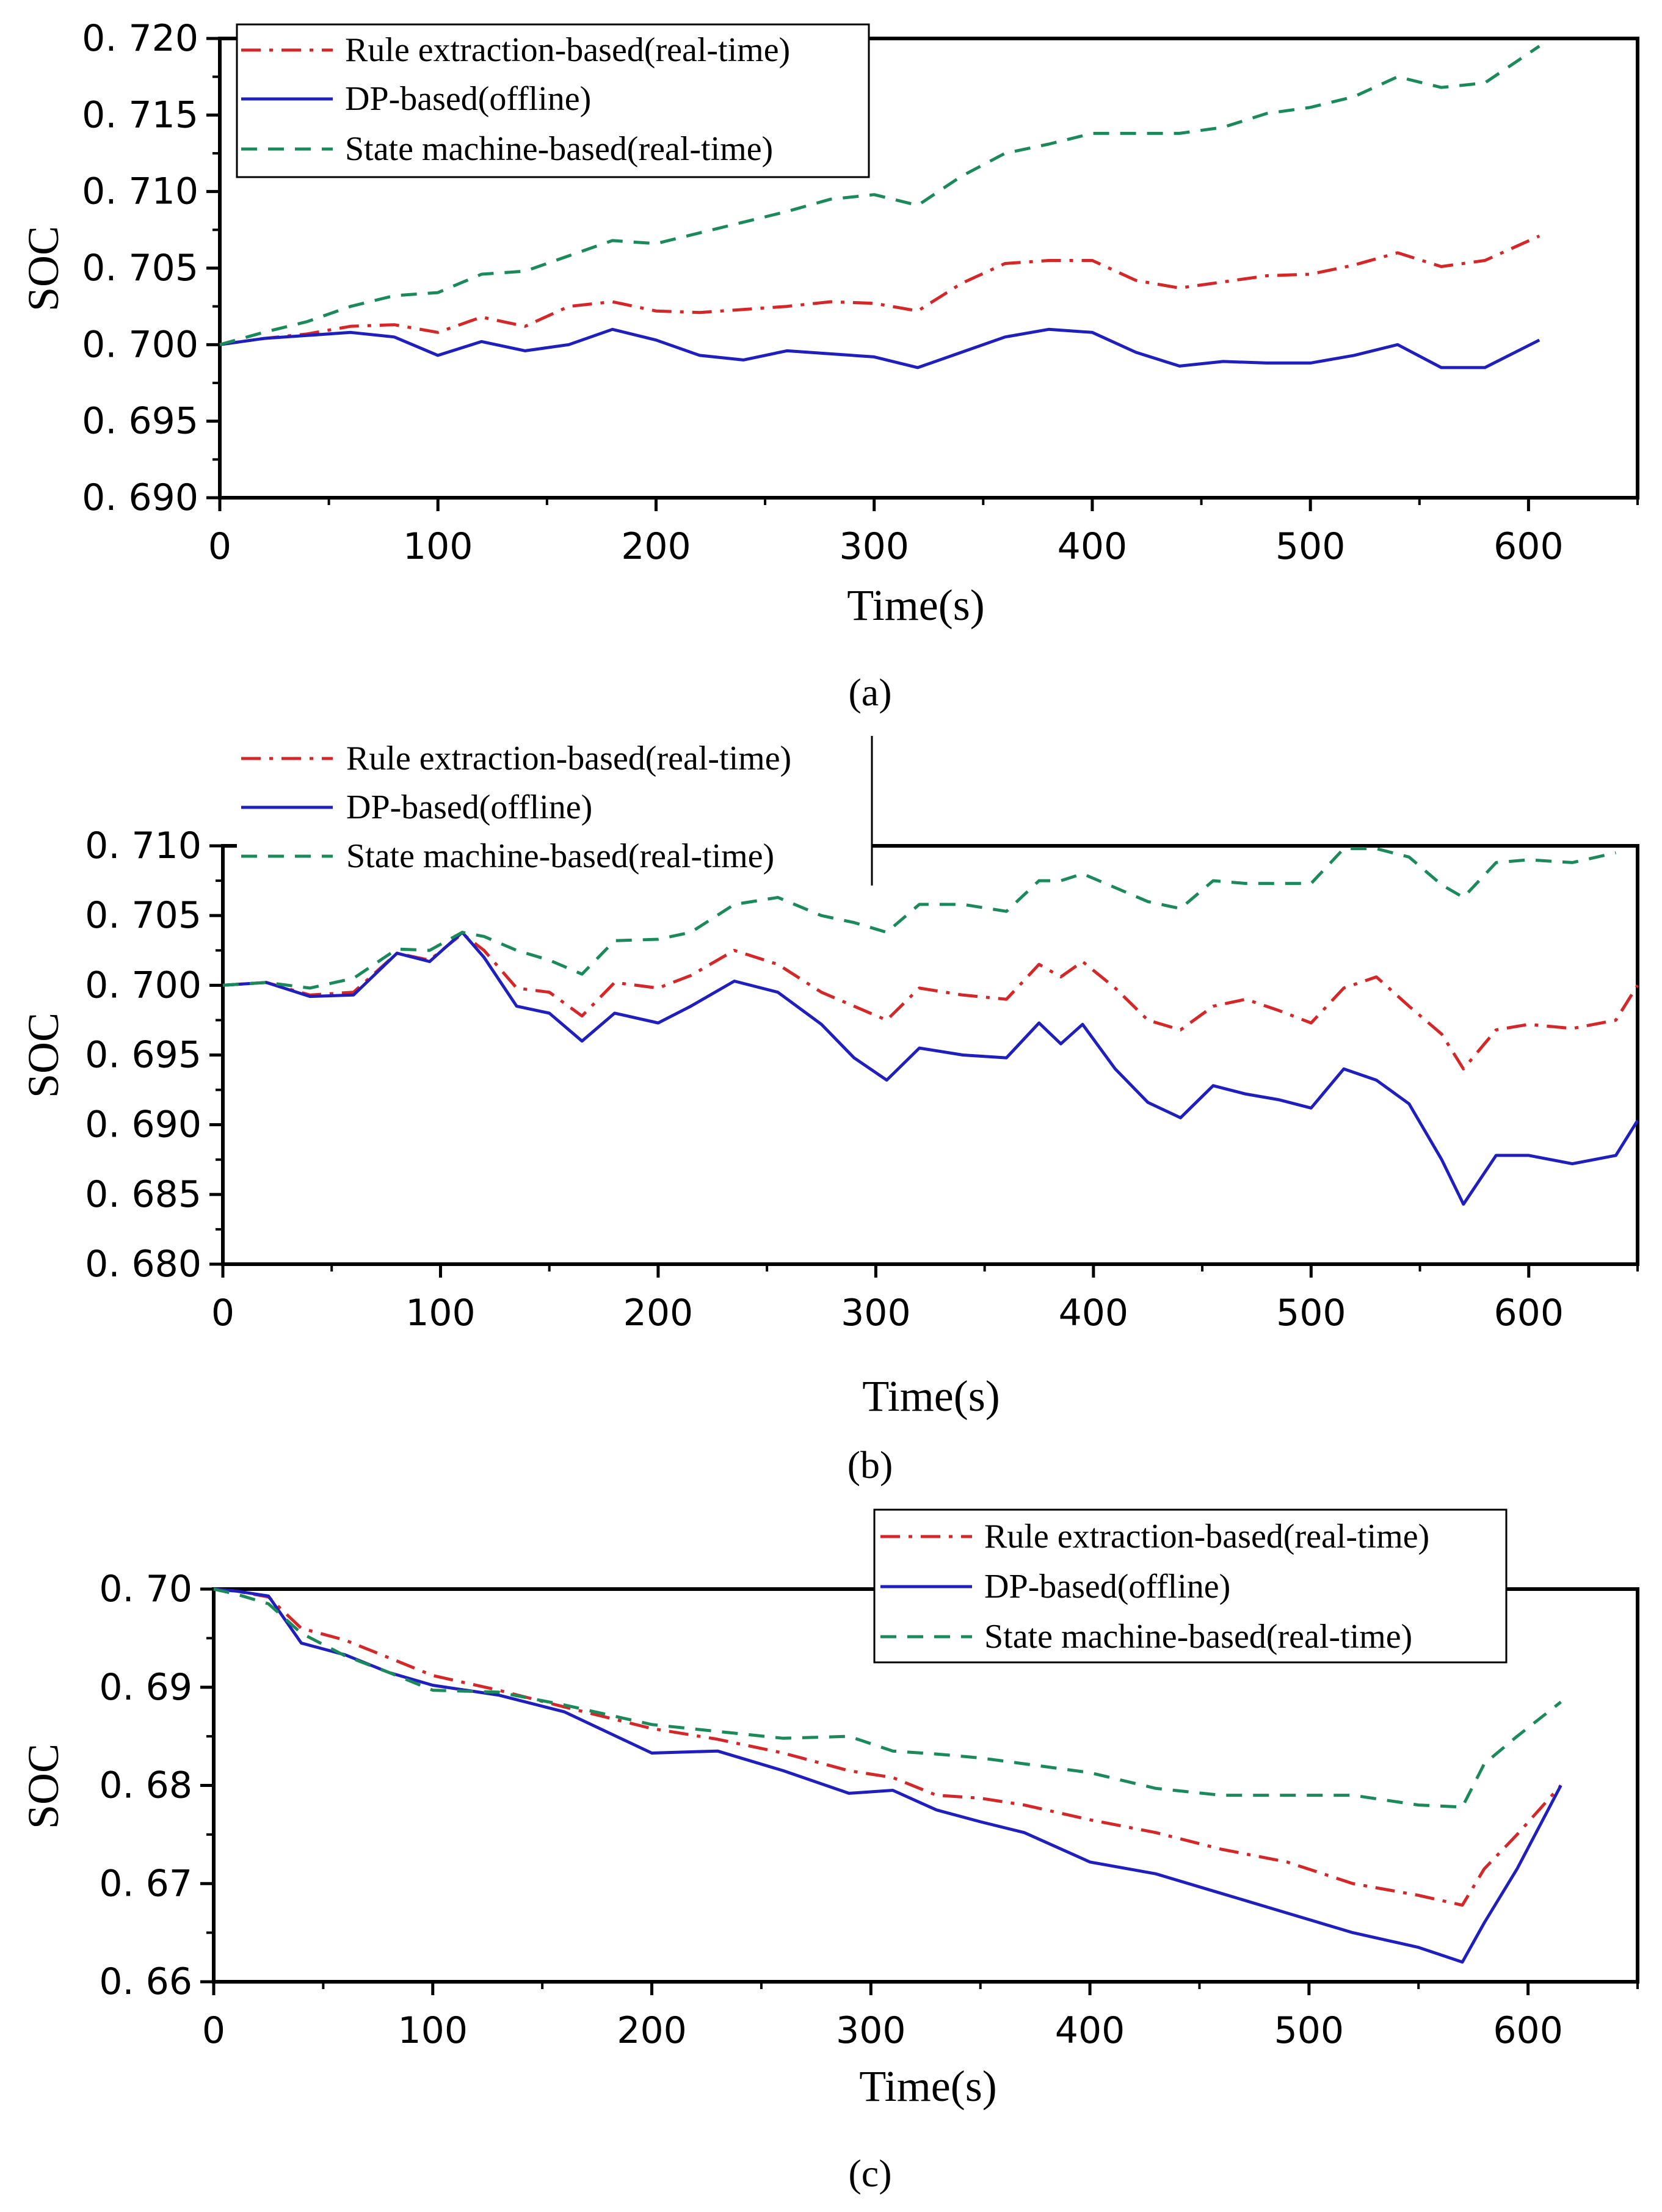 The width and height of the screenshot is (1662, 2212). I want to click on y-tick-label: 0. 69, so click(145, 1688).